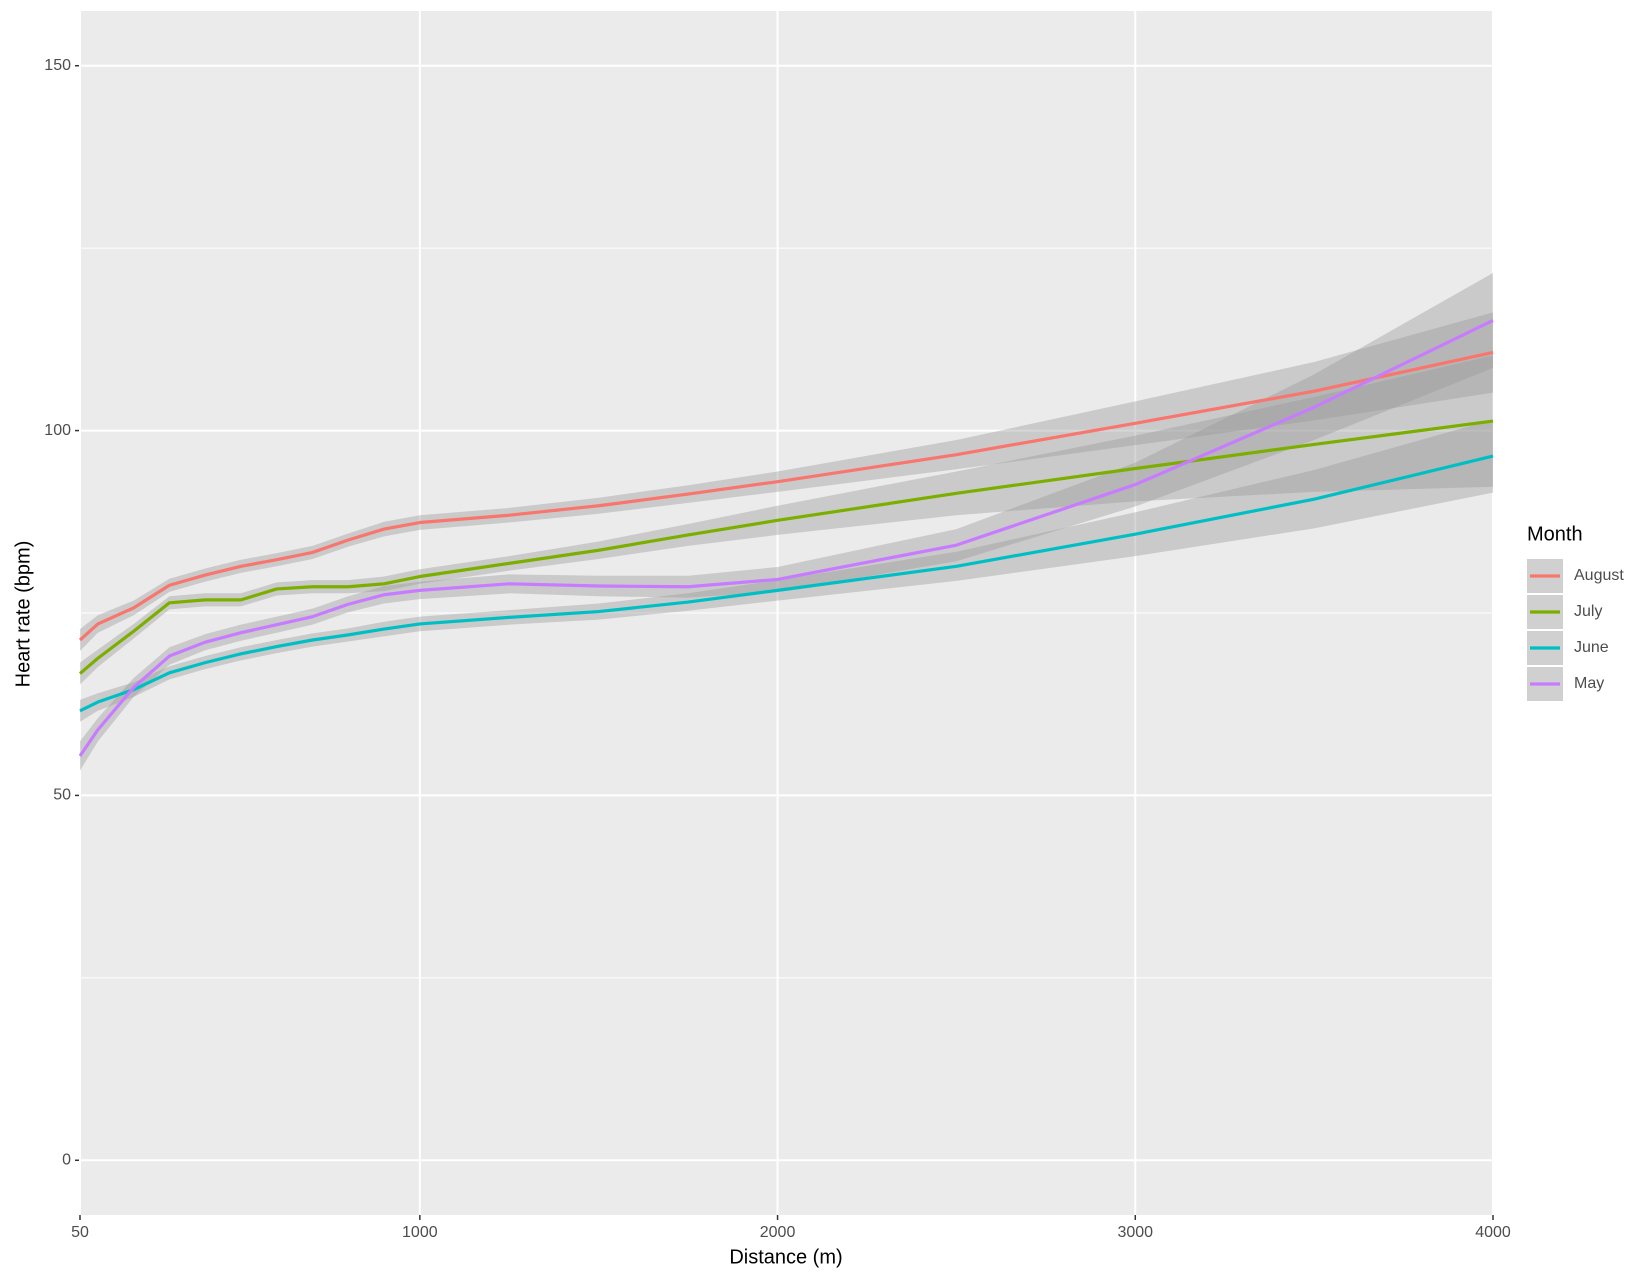 The width and height of the screenshot is (1650, 1275). What do you see at coordinates (1589, 683) in the screenshot?
I see `legend-label: May` at bounding box center [1589, 683].